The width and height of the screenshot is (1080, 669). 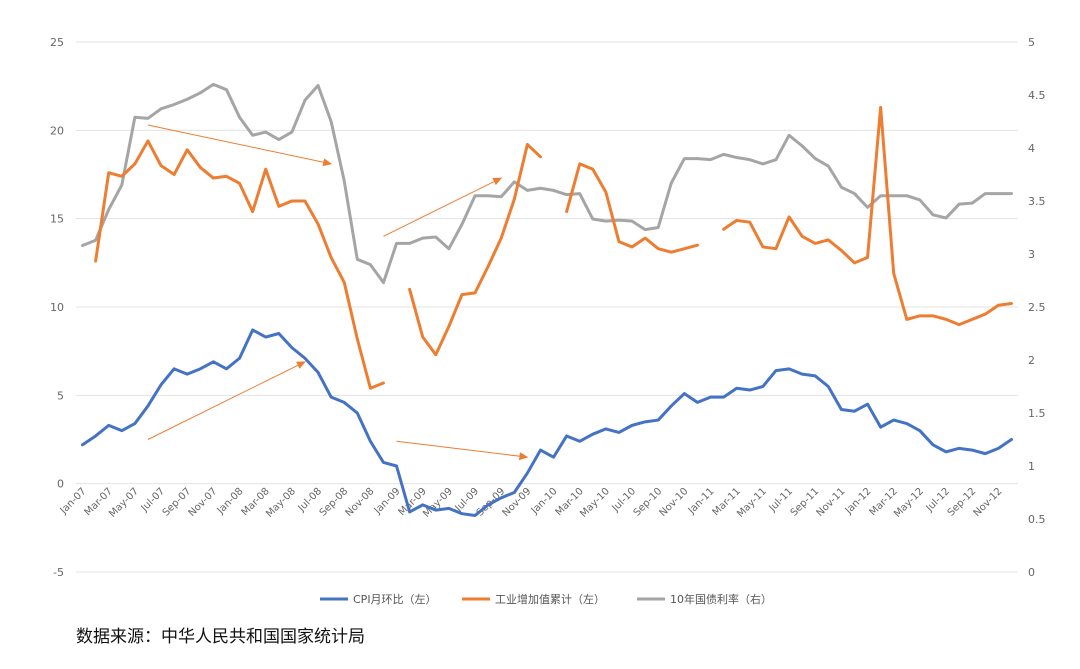 What do you see at coordinates (281, 503) in the screenshot?
I see `x-tick-label: May-08` at bounding box center [281, 503].